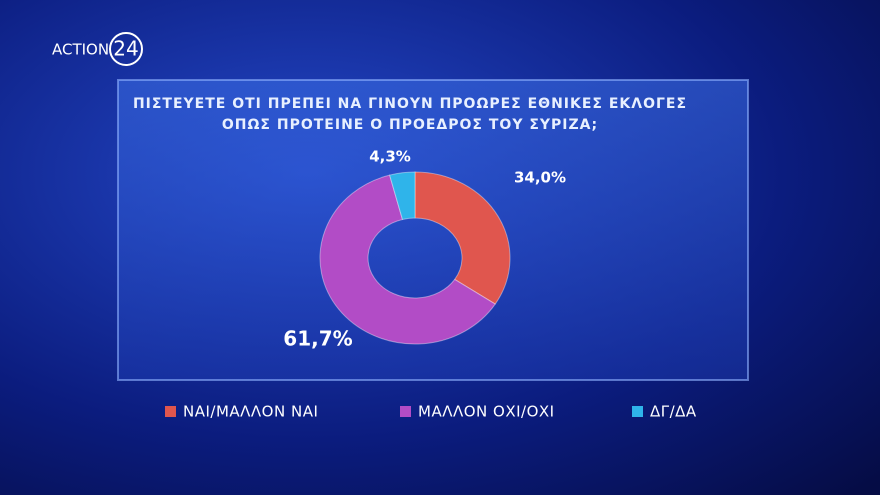  What do you see at coordinates (410, 125) in the screenshot?
I see `chart-title: ΟΠΩΣ ΠΡΟΤΕΙΝΕ Ο ΠΡΟΕΔΡΟΣ ΤΟΥ ΣΥΡΙΖΑ;` at bounding box center [410, 125].